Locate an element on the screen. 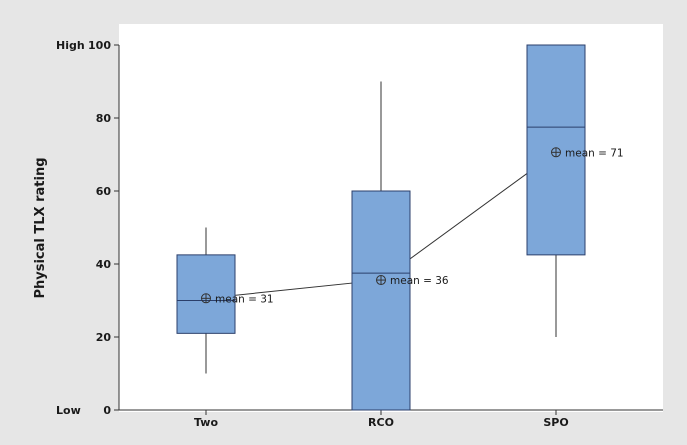  x-tick-label-two: Two is located at coordinates (206, 422).